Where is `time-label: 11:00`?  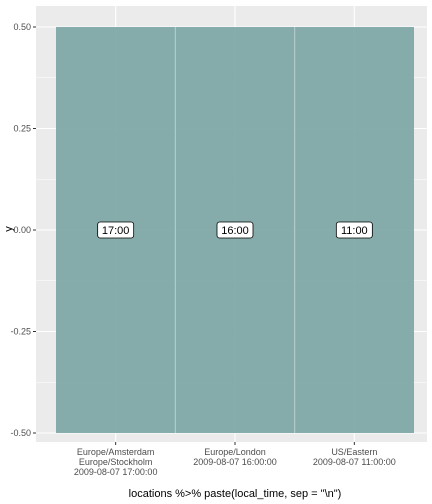
time-label: 11:00 is located at coordinates (354, 230).